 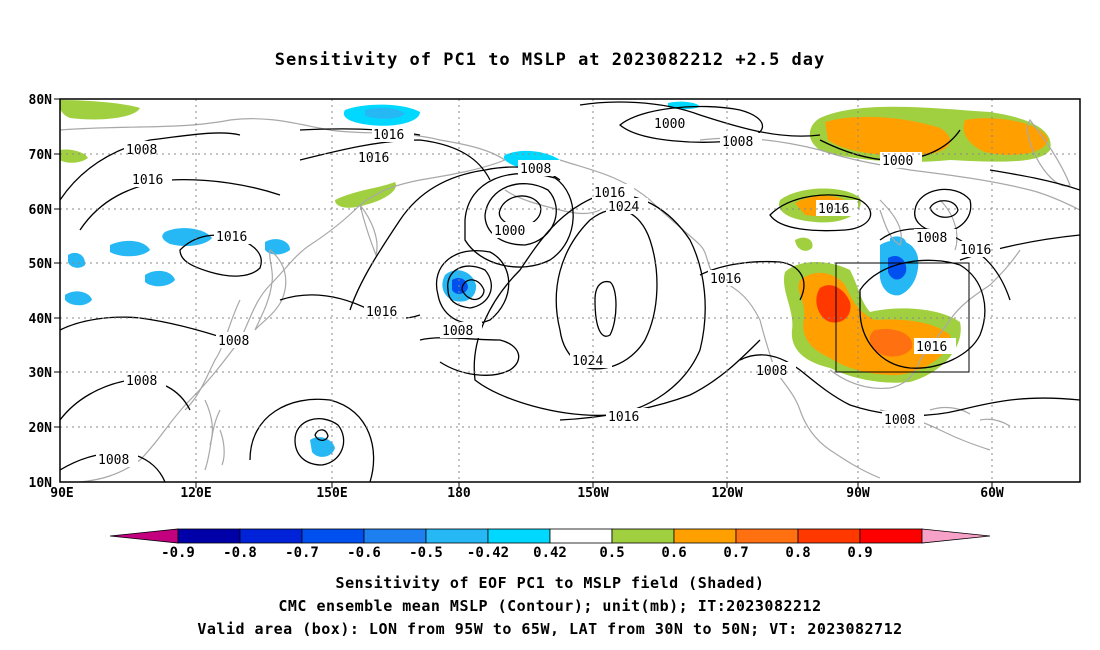 I want to click on colorbar-tick-label: -0.8, so click(x=240, y=553).